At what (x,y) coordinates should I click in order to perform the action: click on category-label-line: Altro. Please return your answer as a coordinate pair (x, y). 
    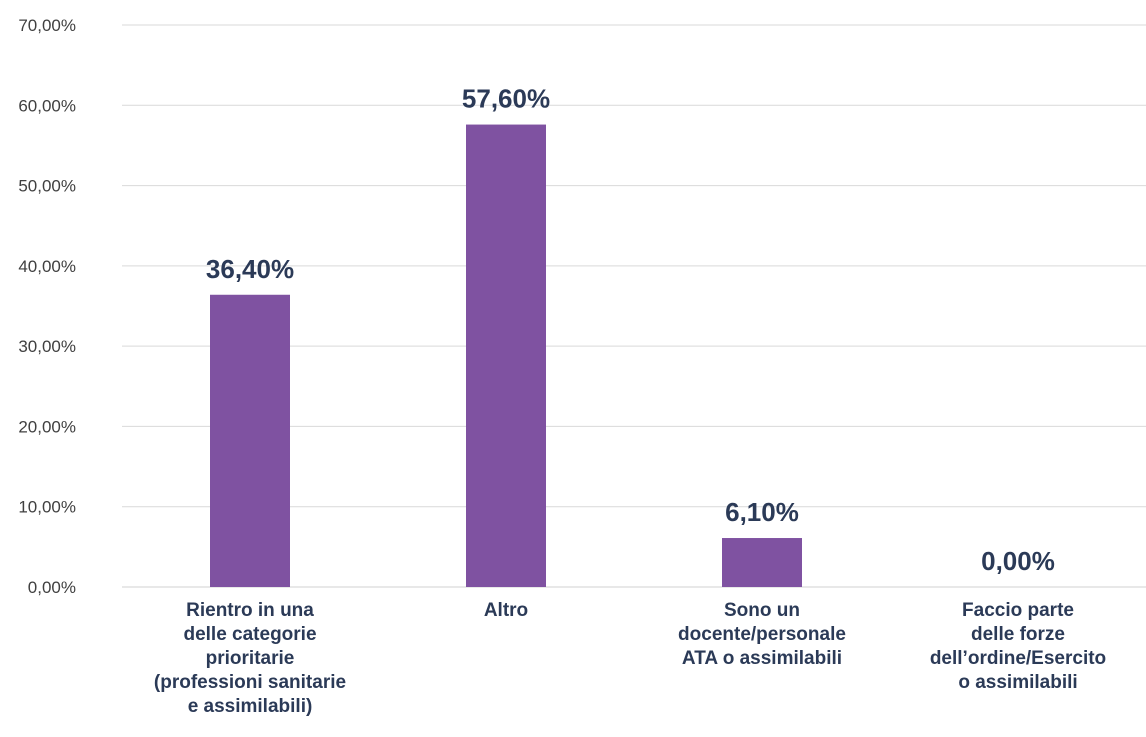
    Looking at the image, I should click on (506, 610).